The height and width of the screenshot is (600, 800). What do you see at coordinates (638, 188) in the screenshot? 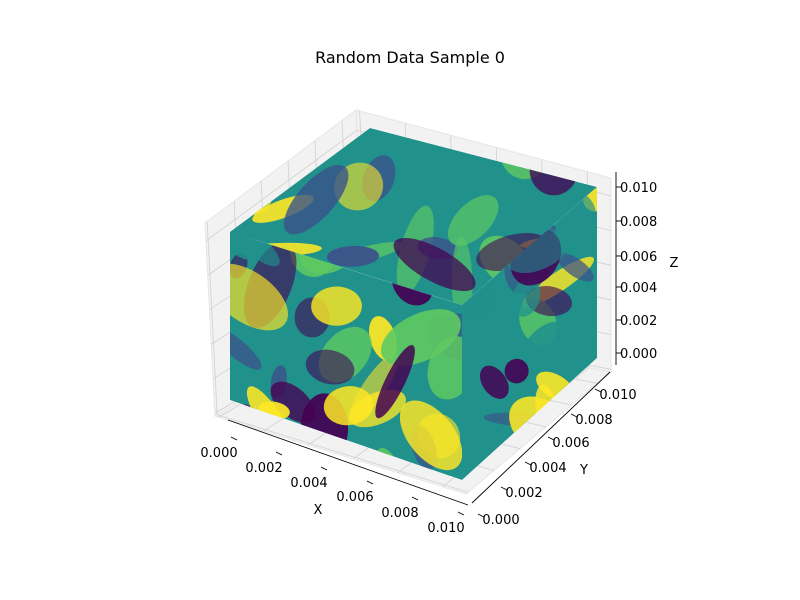
I see `z-tick-label: 0.010` at bounding box center [638, 188].